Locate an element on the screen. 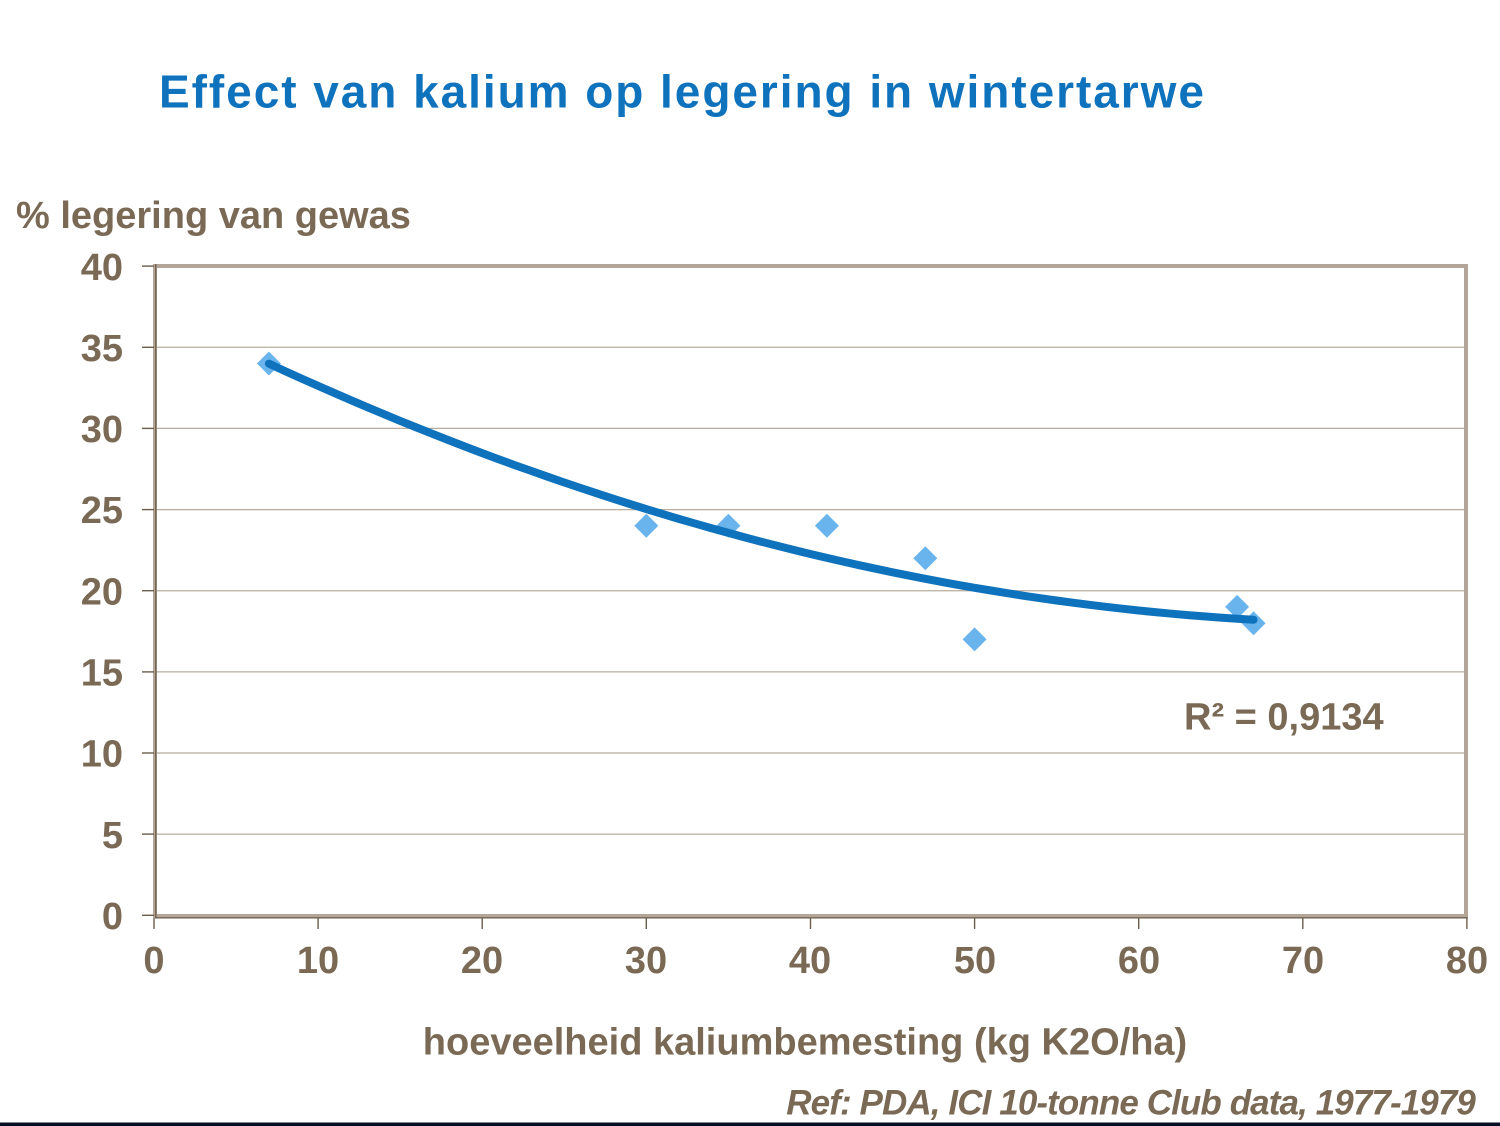 The image size is (1500, 1126). svg-text: % legering van gewas is located at coordinates (213, 216).